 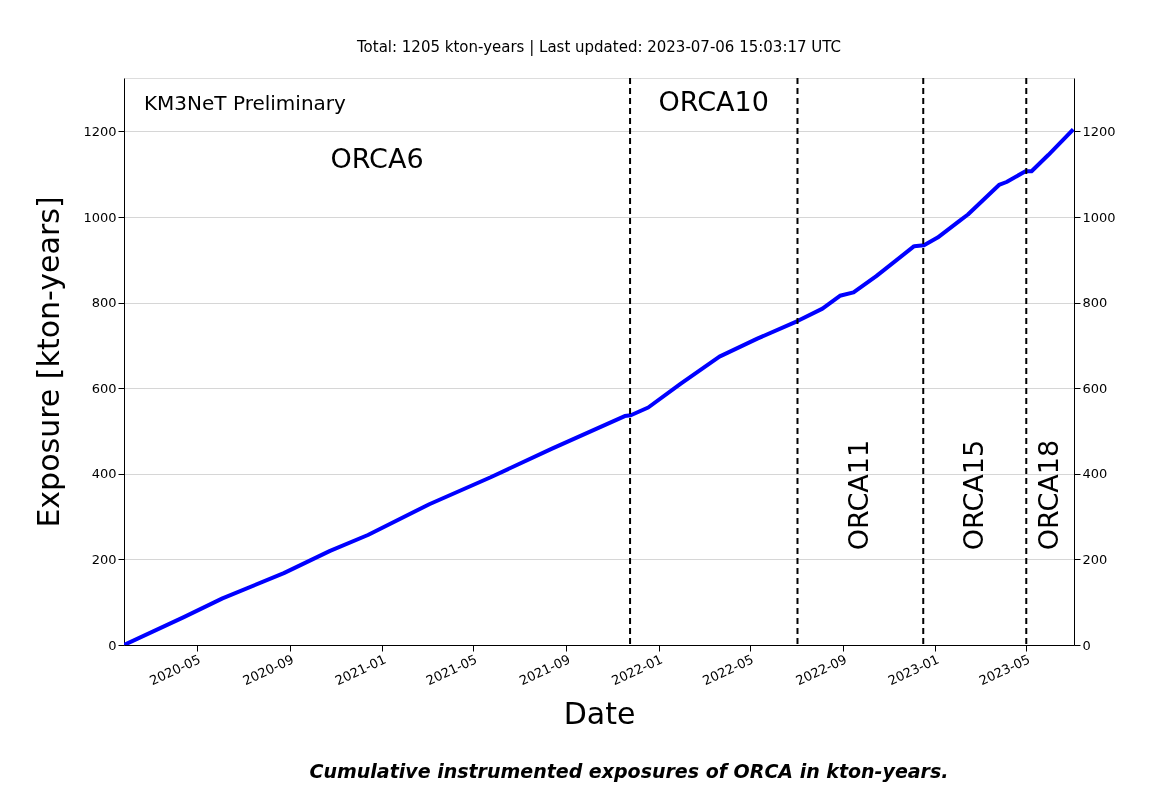 What do you see at coordinates (1095, 474) in the screenshot?
I see `y2-tick-label: 400` at bounding box center [1095, 474].